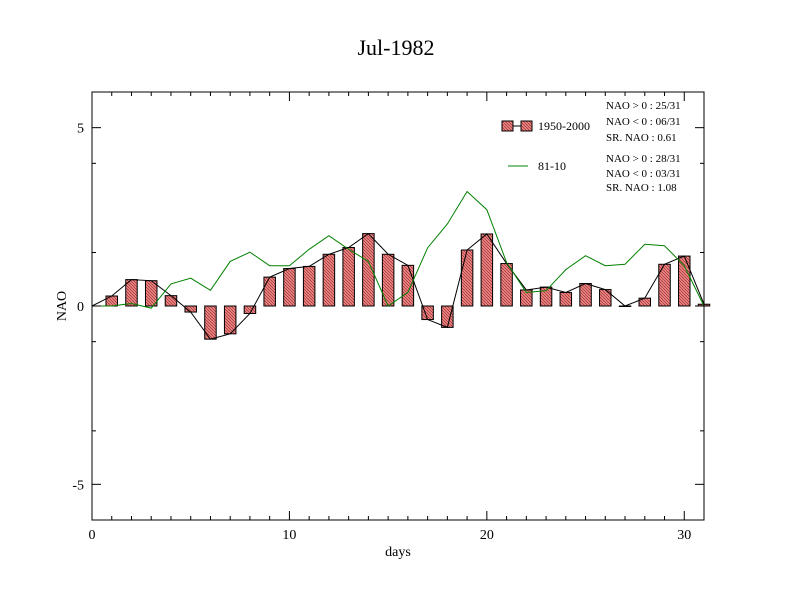  I want to click on legend-swatch-bar-1950-2000-a, so click(507, 126).